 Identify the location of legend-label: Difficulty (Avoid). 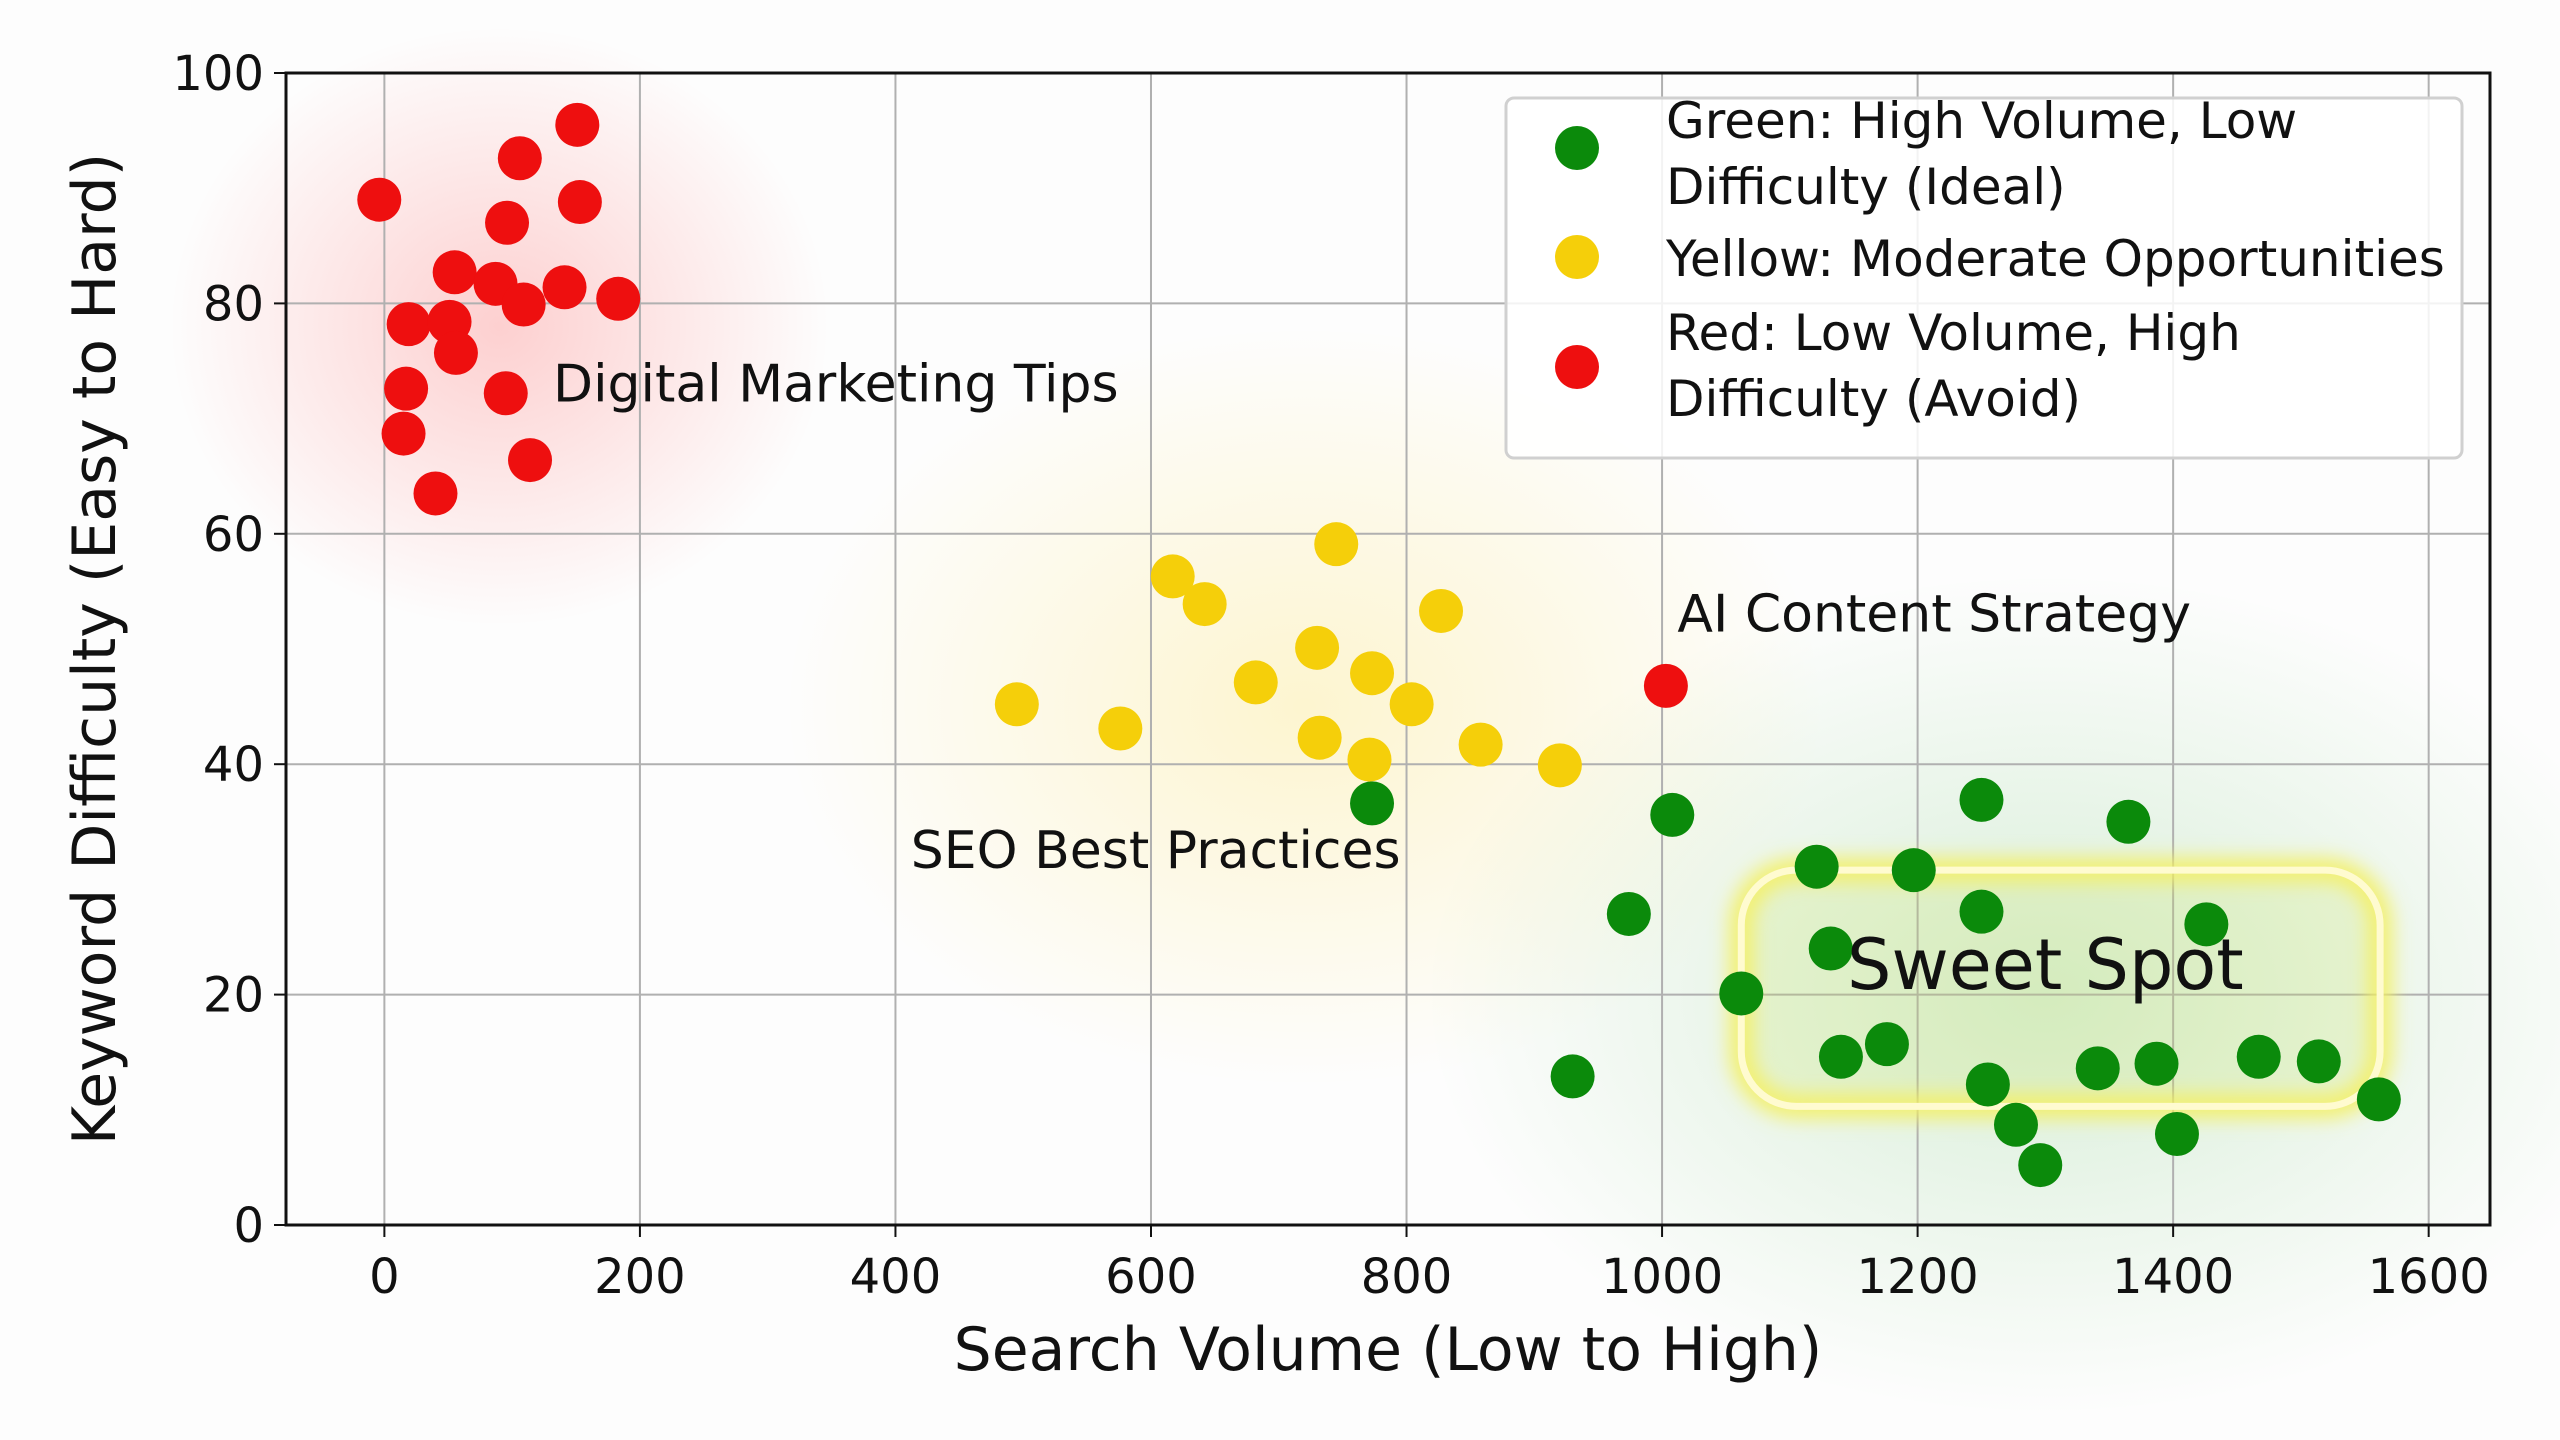
(1873, 399).